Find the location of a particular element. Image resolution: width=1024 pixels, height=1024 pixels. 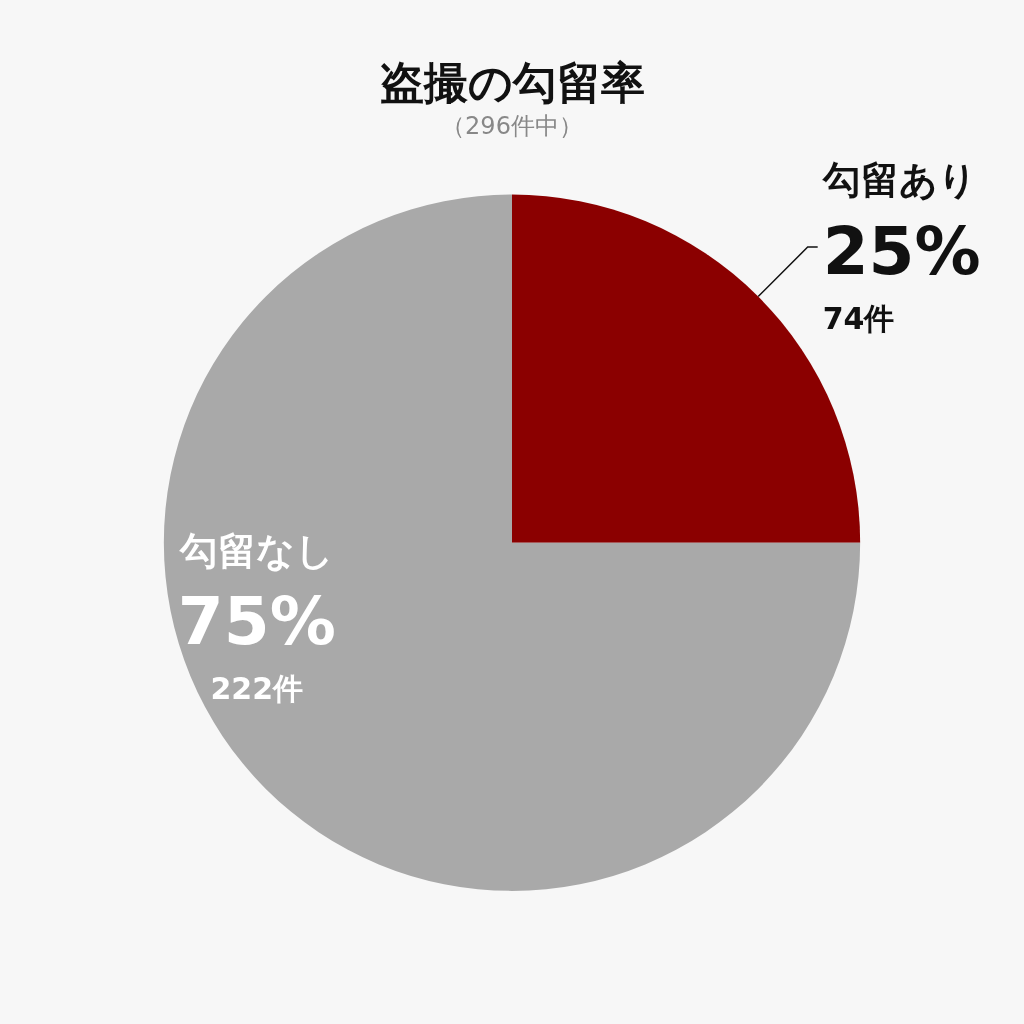

slice-label: 勾留あり is located at coordinates (899, 180).